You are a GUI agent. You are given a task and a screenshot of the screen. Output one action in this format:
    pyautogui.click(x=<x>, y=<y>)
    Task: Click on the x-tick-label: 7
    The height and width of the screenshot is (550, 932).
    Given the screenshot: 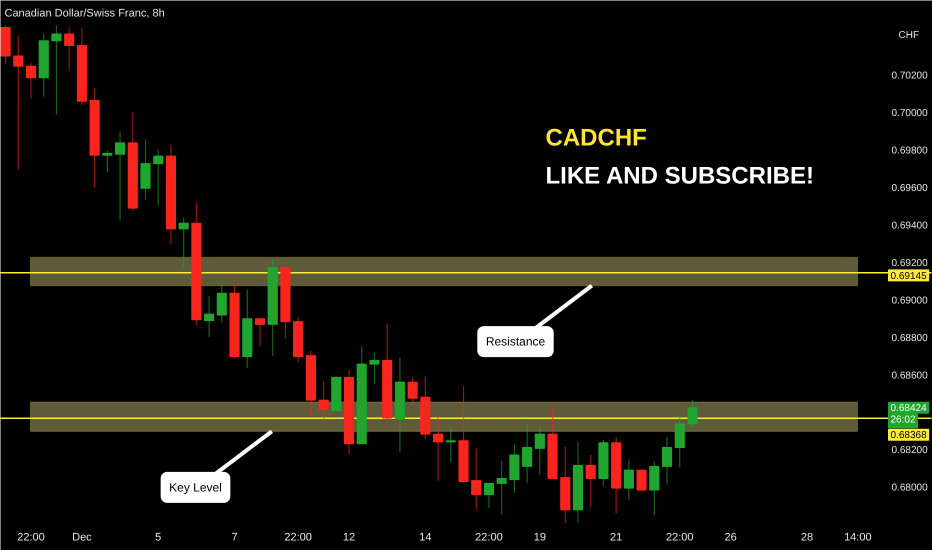 What is the action you would take?
    pyautogui.click(x=234, y=538)
    